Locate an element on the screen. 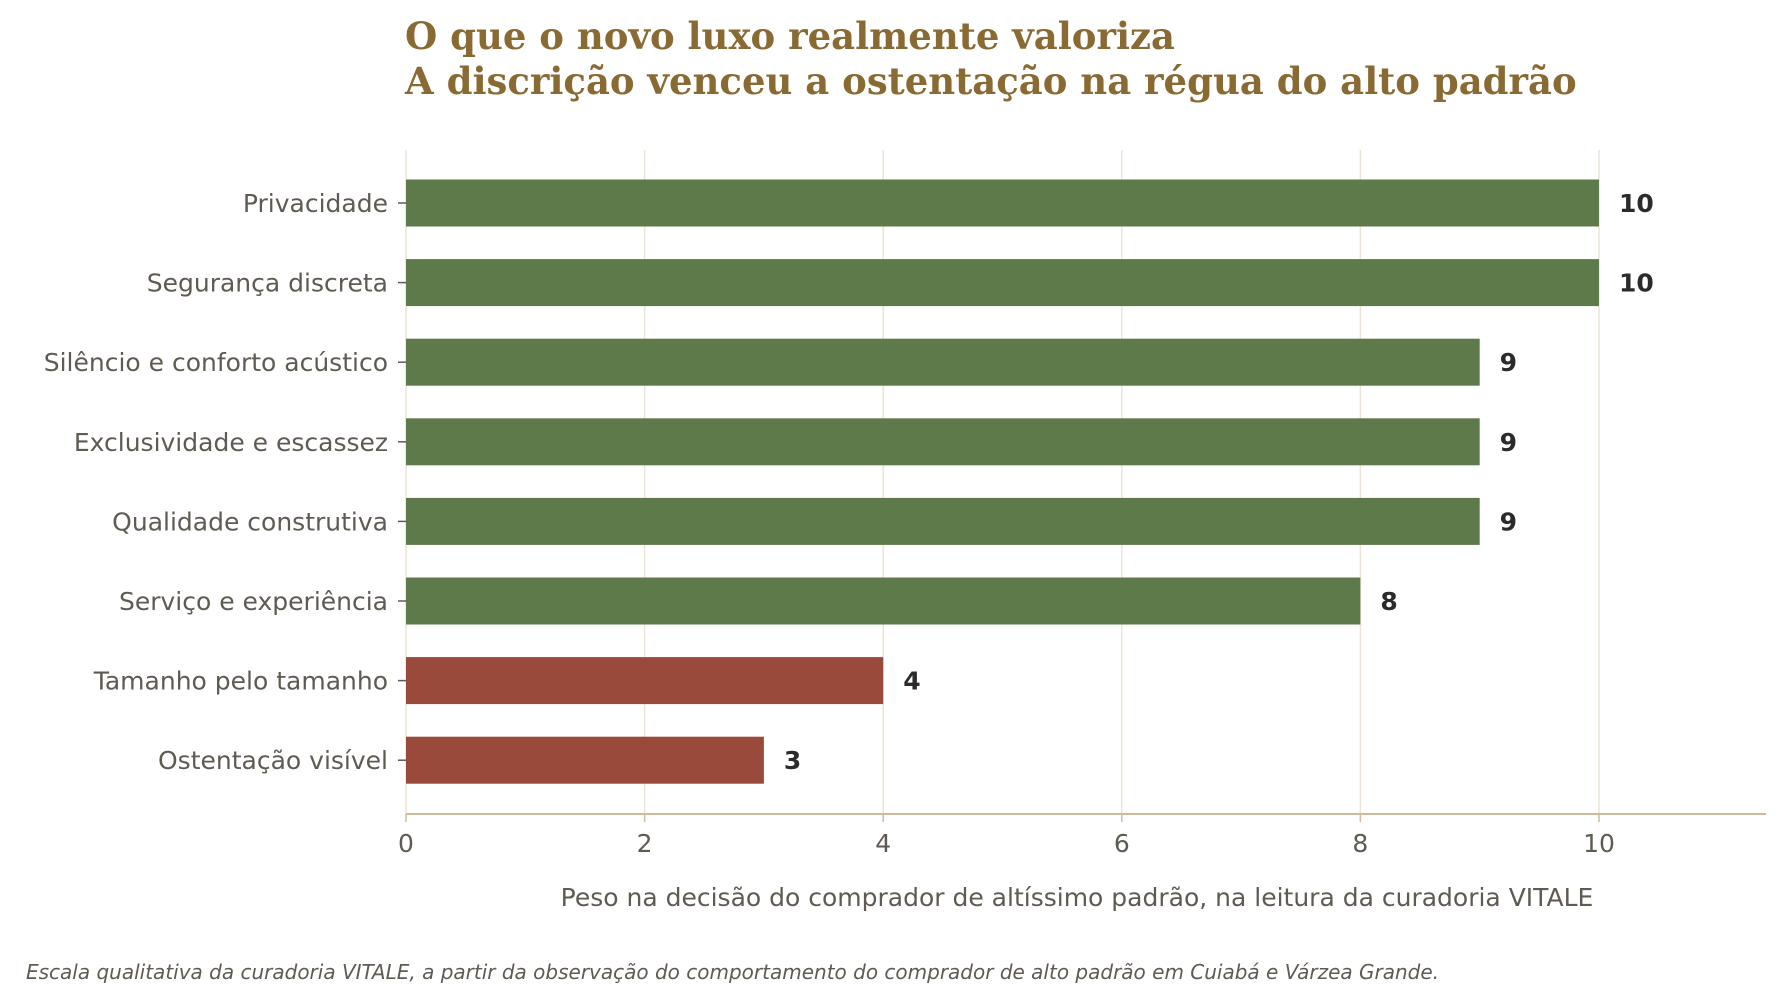 The height and width of the screenshot is (999, 1779). x-tick-label: 8 is located at coordinates (1360, 843).